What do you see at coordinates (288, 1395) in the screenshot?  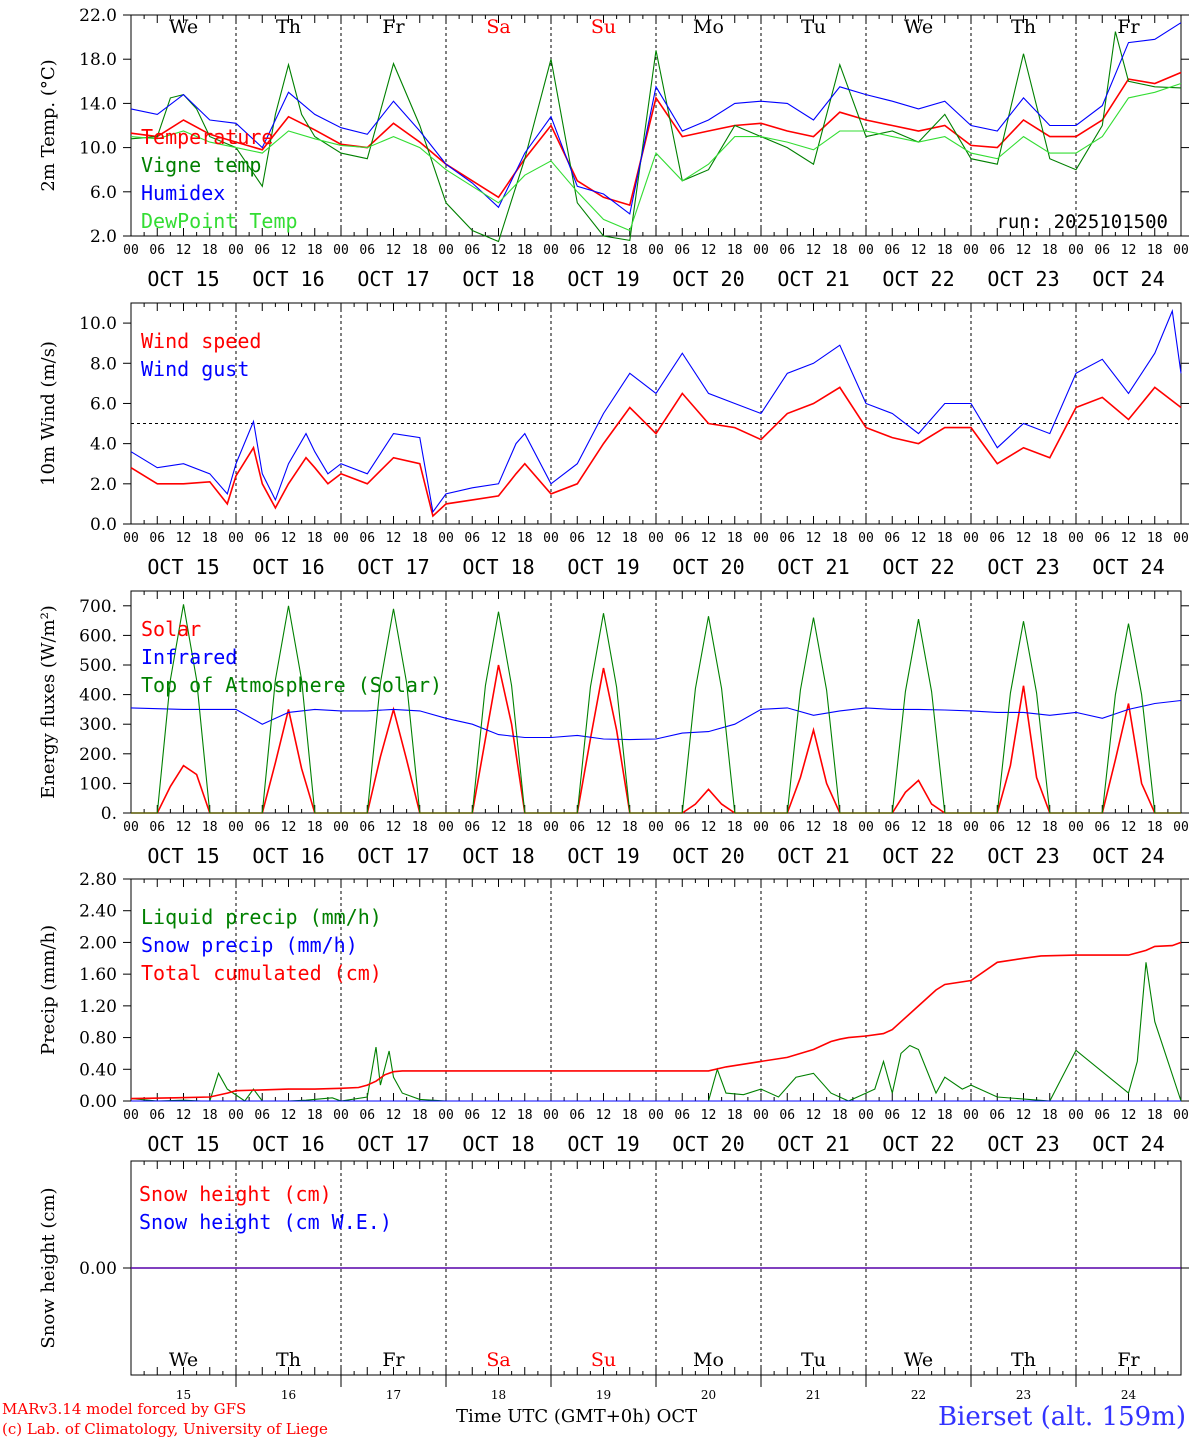 I see `day-number: 16` at bounding box center [288, 1395].